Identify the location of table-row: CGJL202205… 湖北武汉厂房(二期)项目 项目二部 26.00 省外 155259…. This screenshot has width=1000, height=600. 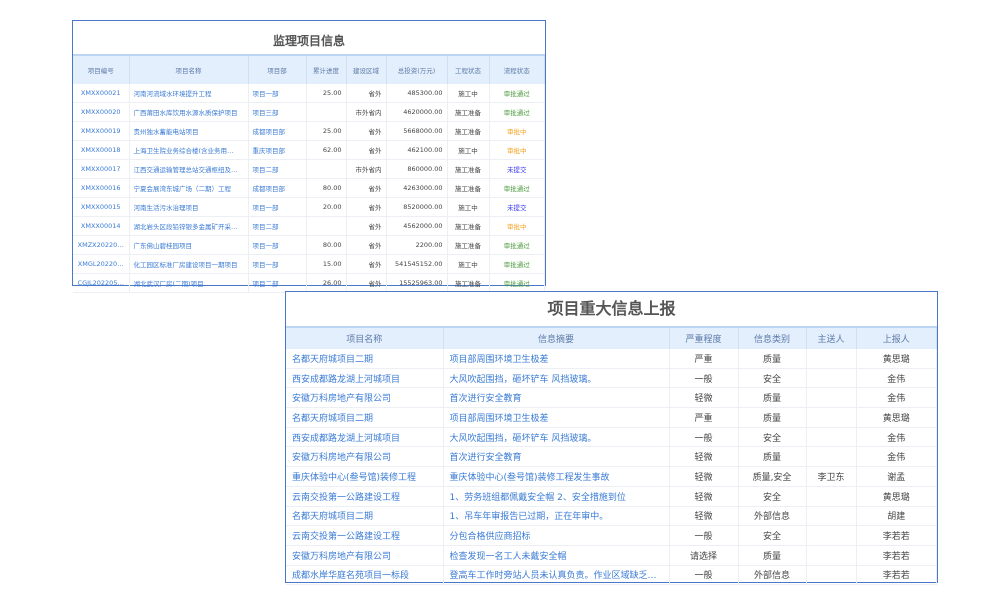
(309, 283).